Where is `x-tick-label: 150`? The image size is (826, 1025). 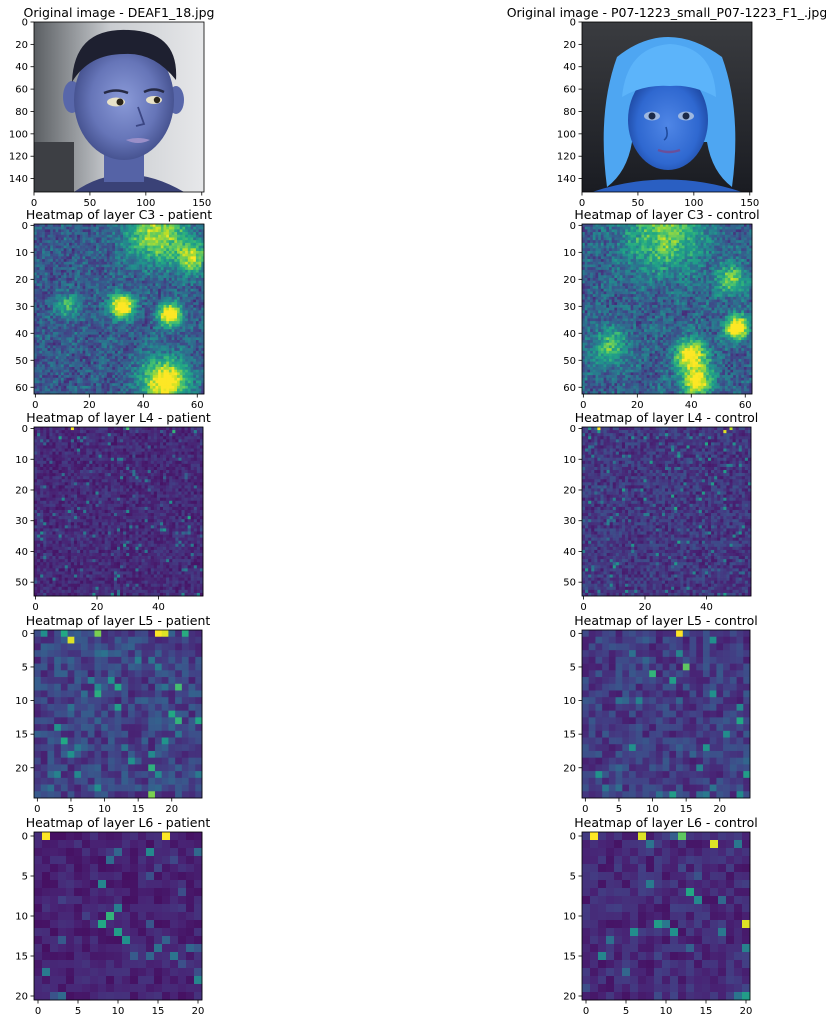
x-tick-label: 150 is located at coordinates (201, 203).